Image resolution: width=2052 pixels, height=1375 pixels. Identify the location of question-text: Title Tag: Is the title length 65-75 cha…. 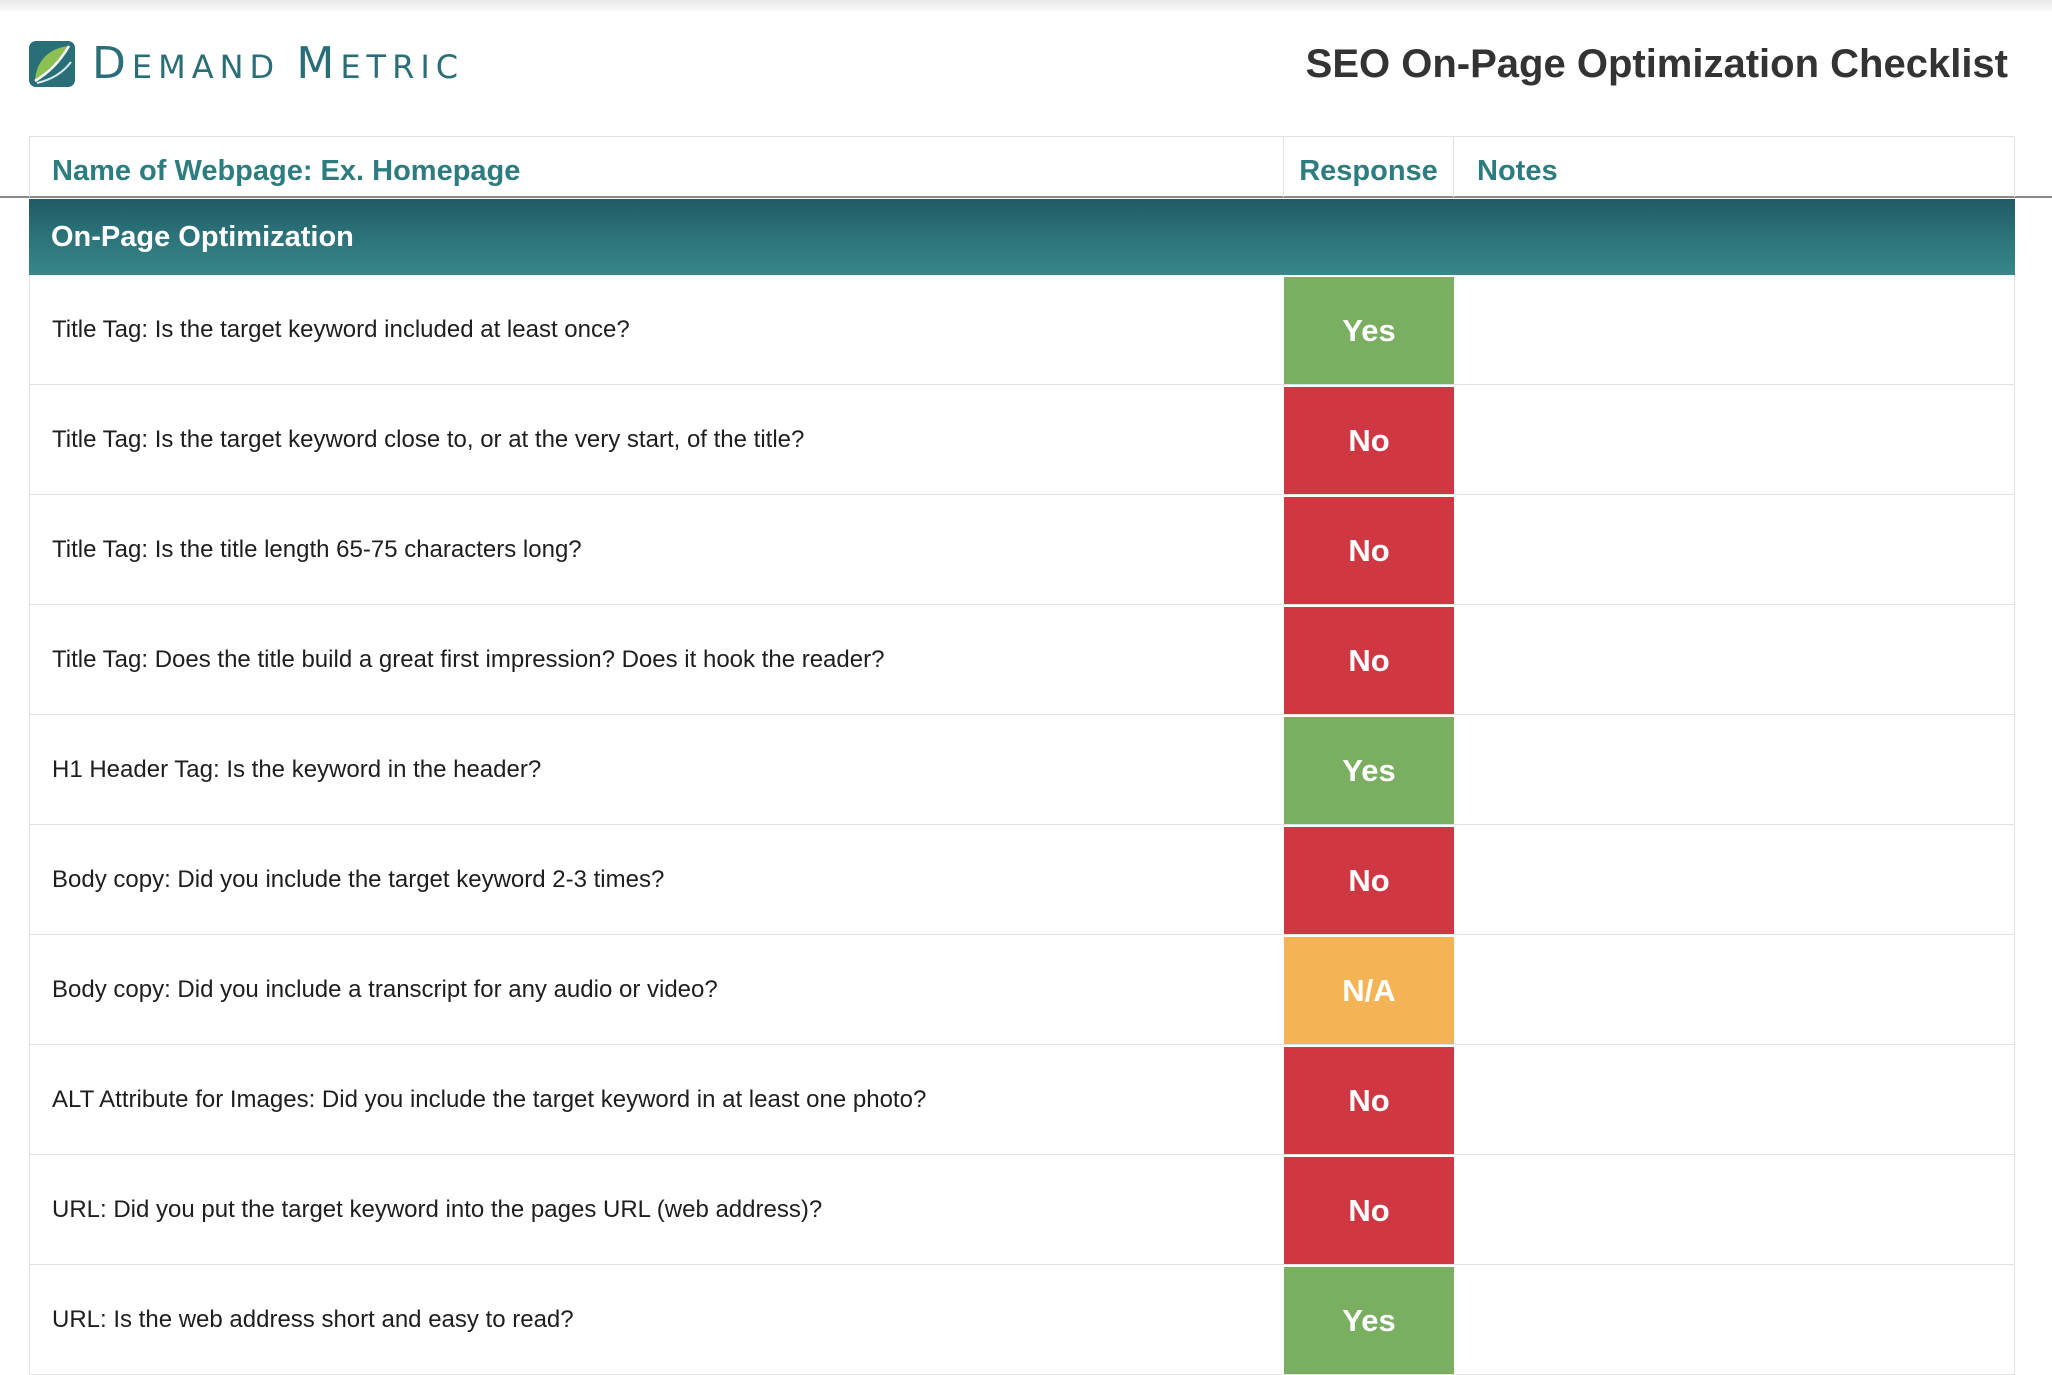
(317, 549).